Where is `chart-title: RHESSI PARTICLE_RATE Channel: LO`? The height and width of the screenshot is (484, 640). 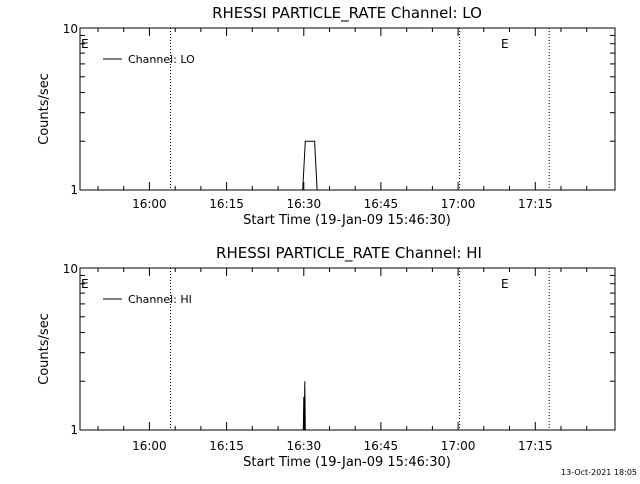 chart-title: RHESSI PARTICLE_RATE Channel: LO is located at coordinates (347, 13).